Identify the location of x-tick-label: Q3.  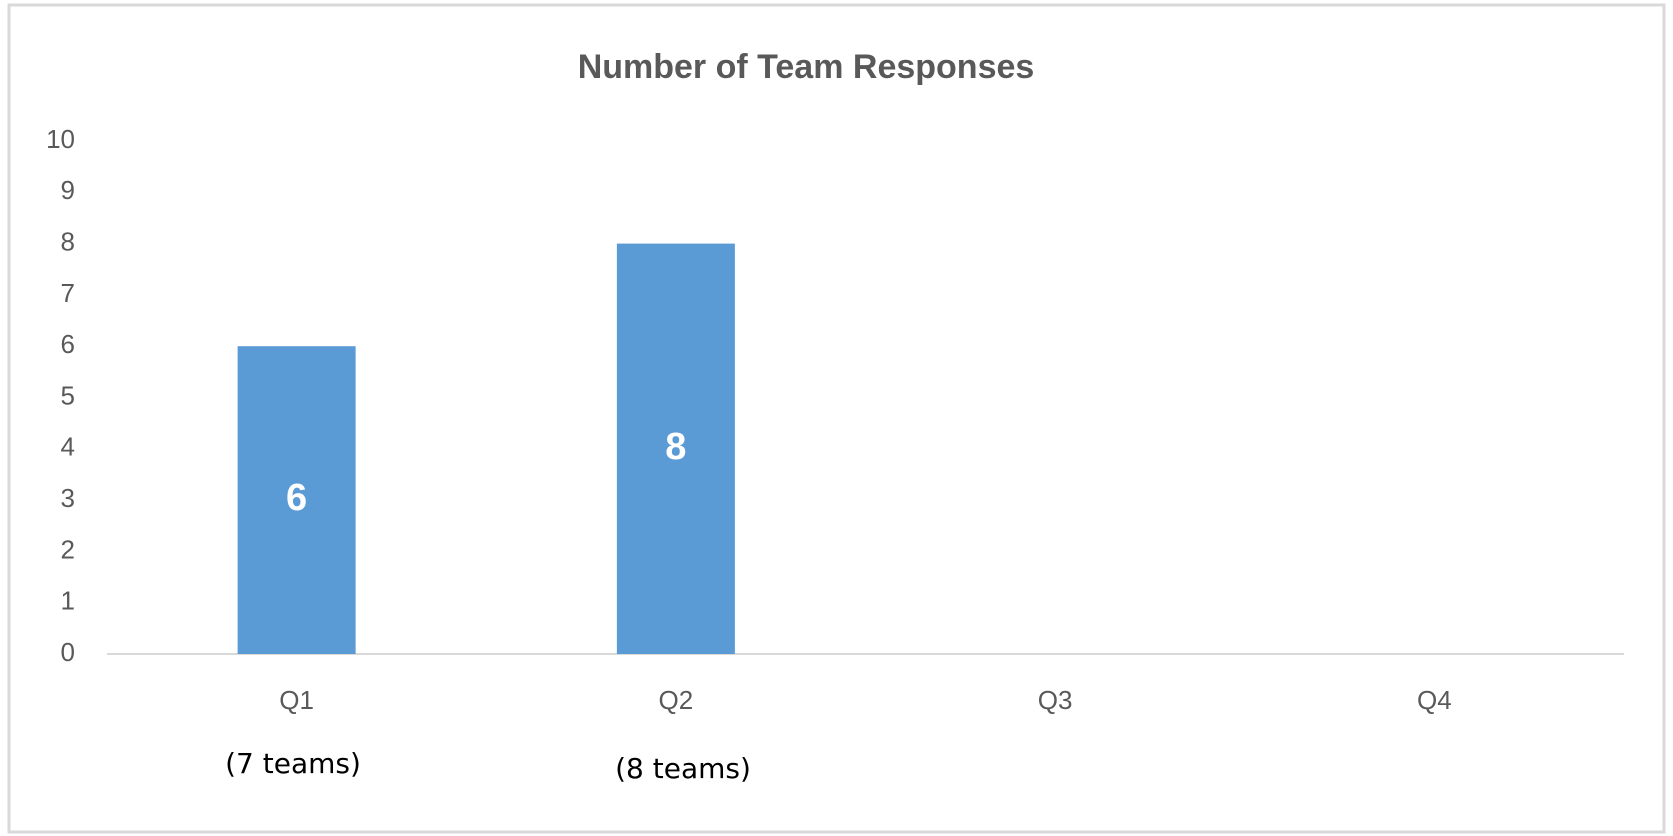
(1055, 700).